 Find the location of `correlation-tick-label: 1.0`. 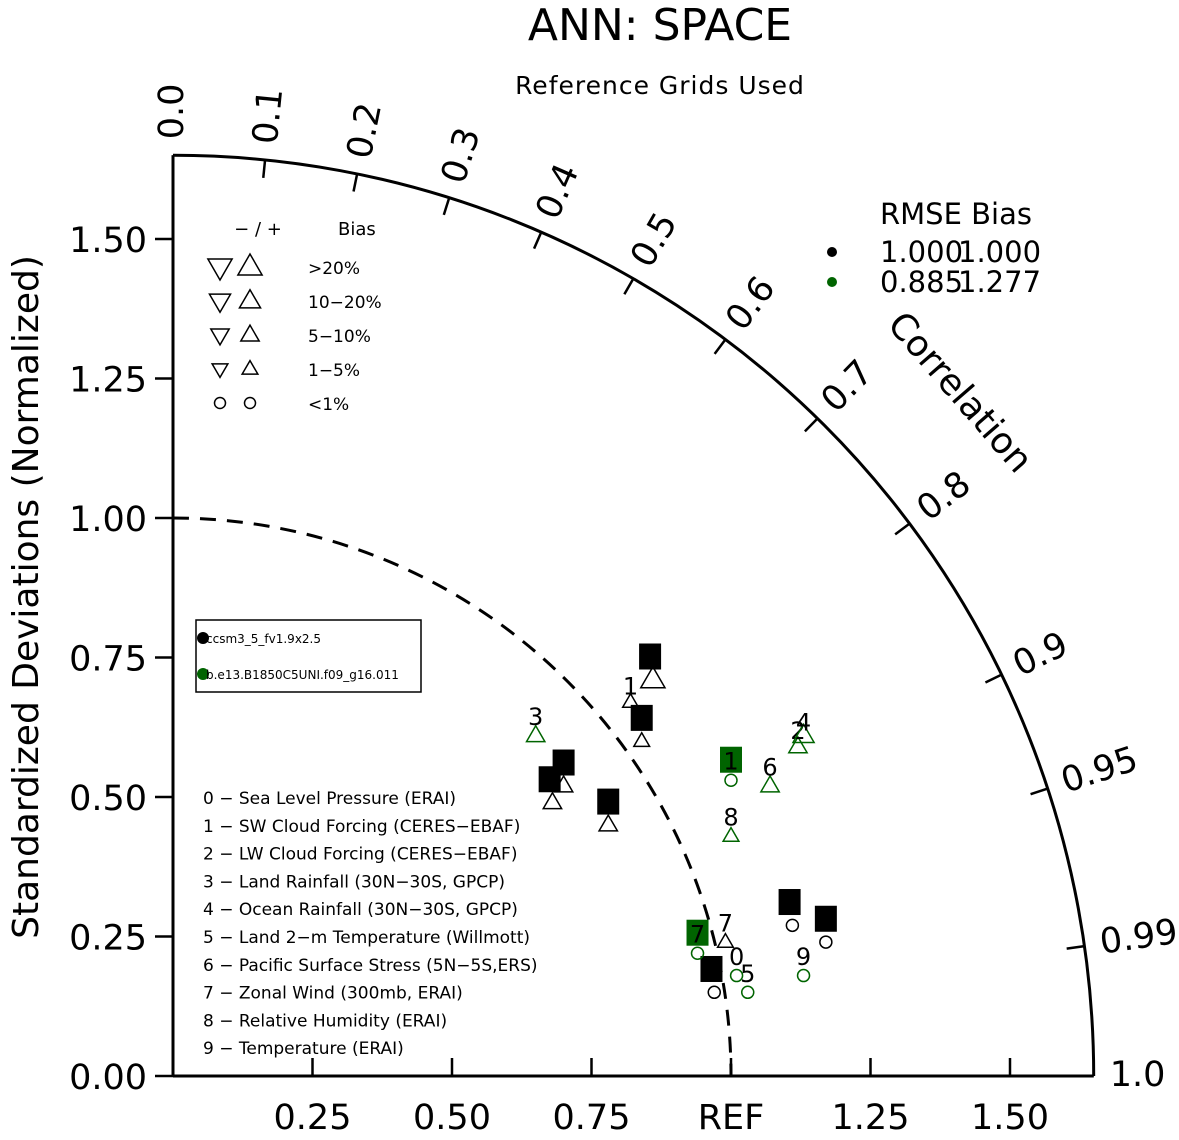

correlation-tick-label: 1.0 is located at coordinates (1138, 1075).